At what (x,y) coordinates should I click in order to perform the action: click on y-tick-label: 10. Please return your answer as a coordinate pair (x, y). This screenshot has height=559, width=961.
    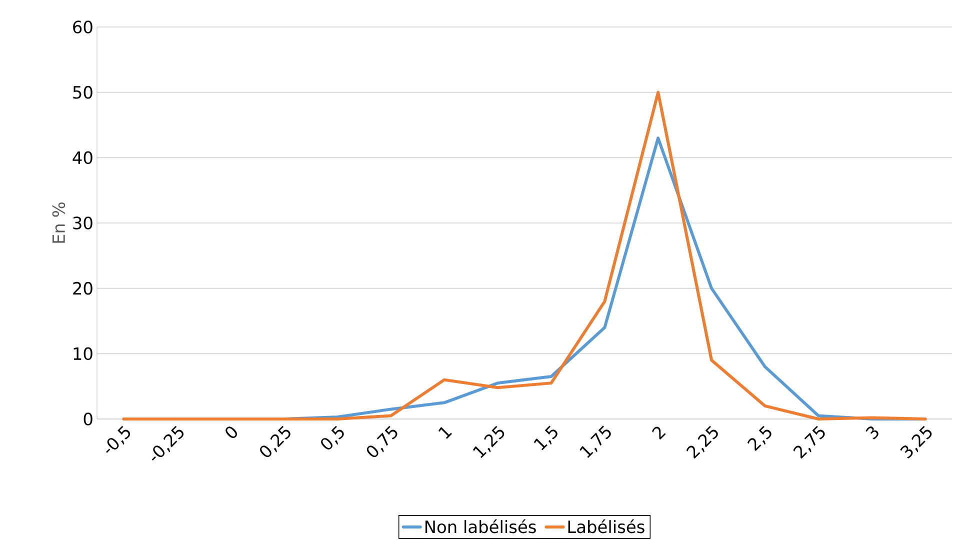
    Looking at the image, I should click on (83, 353).